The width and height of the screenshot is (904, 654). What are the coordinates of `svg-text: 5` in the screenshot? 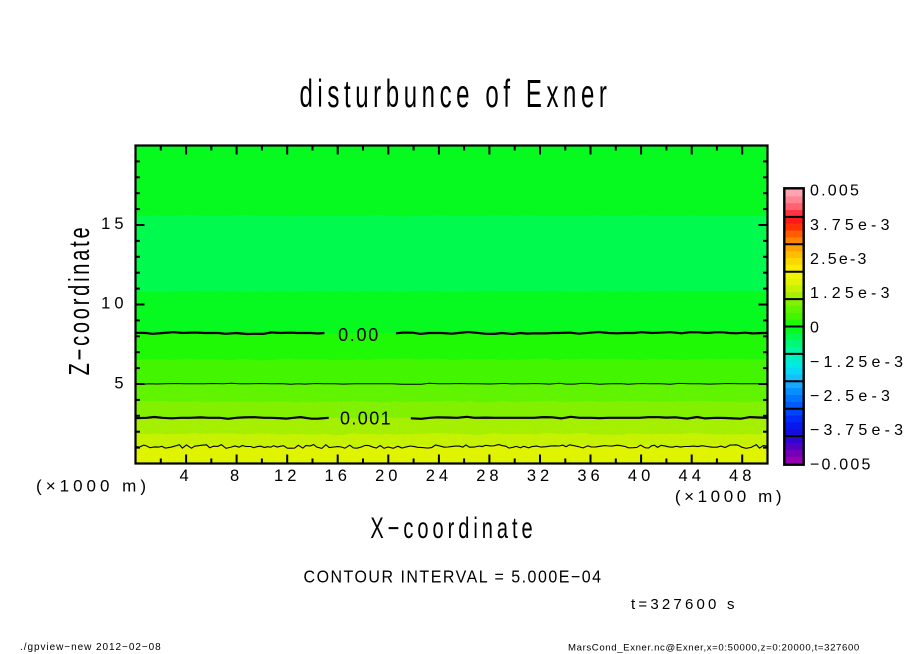 It's located at (120, 384).